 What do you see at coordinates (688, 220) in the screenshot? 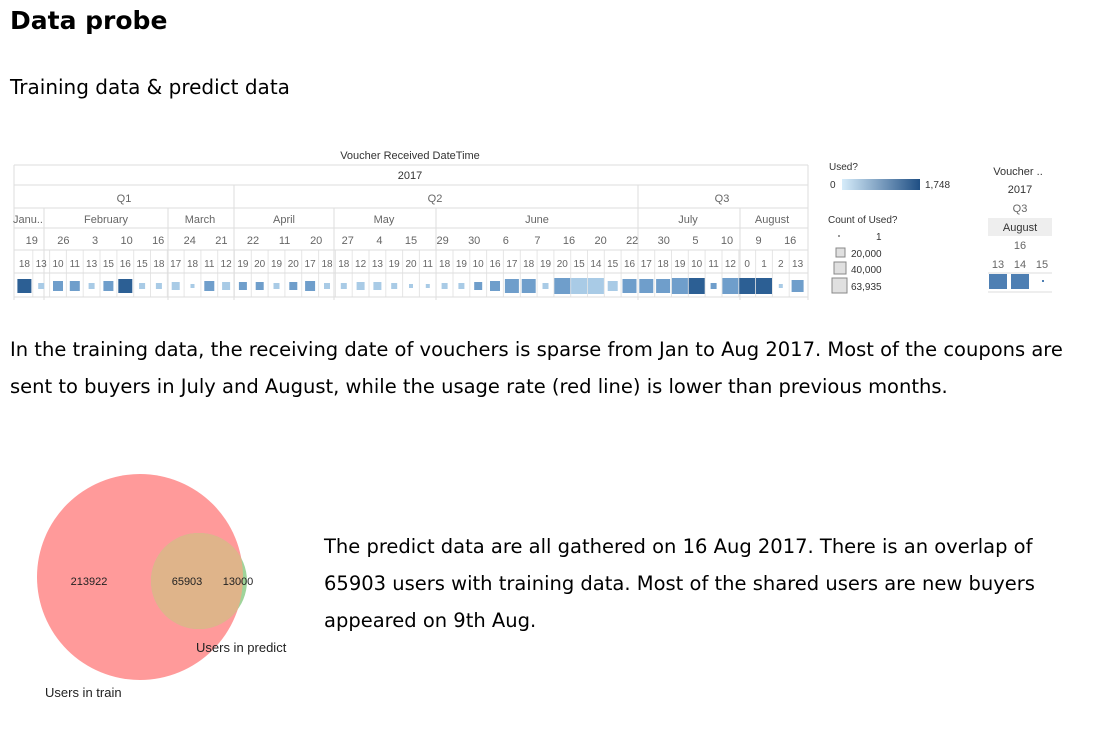
I see `month-label: July` at bounding box center [688, 220].